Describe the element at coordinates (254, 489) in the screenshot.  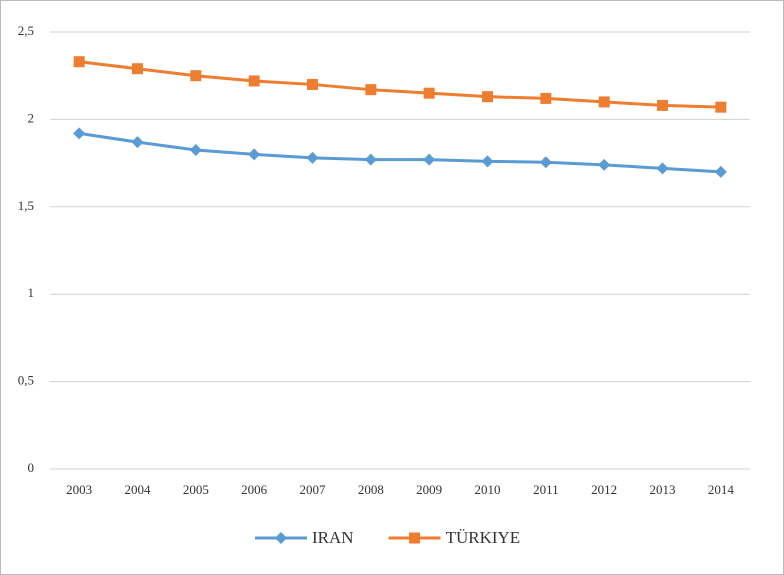
I see `x-tick-label: 2006` at that location.